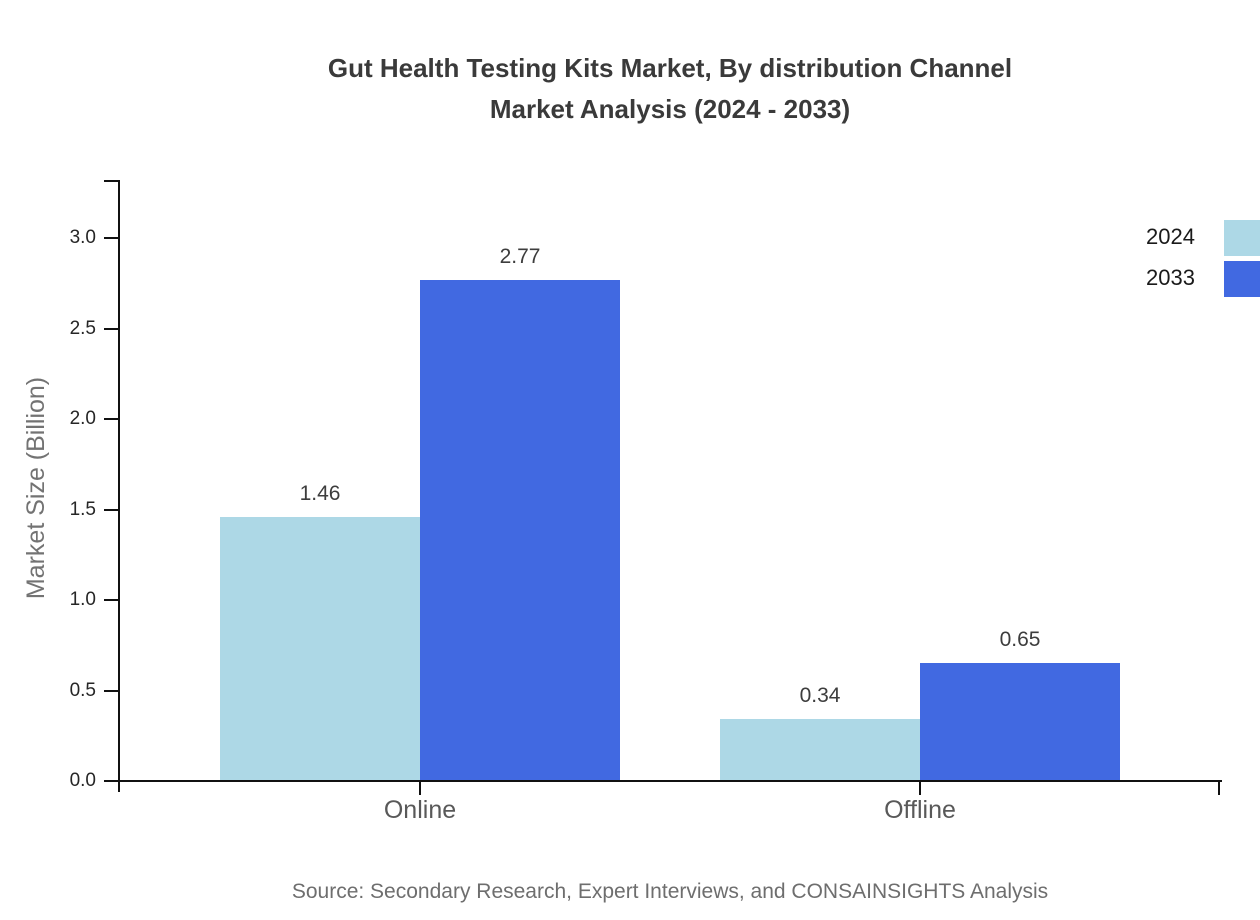 The height and width of the screenshot is (920, 1260). What do you see at coordinates (1219, 787) in the screenshot?
I see `x-axis-endcap` at bounding box center [1219, 787].